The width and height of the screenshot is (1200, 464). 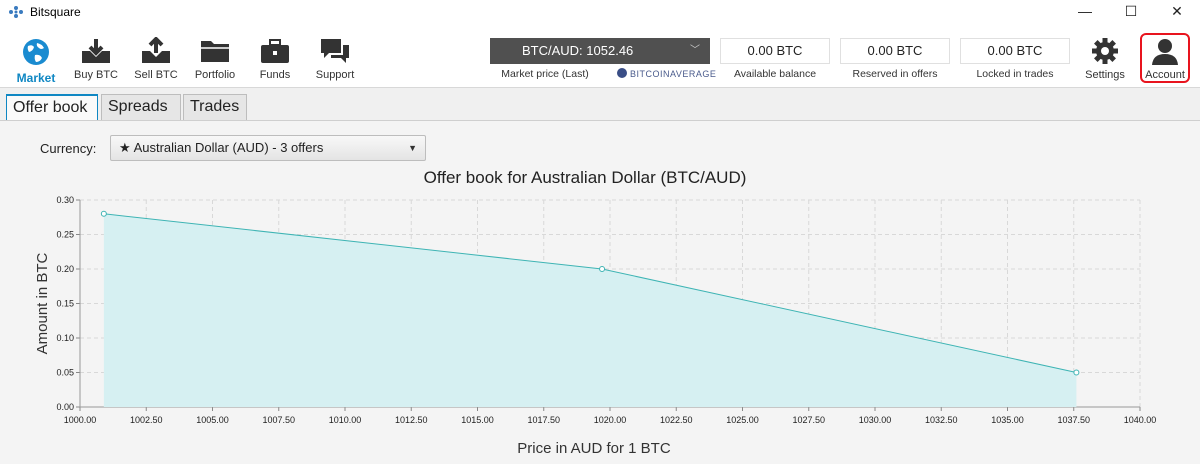 What do you see at coordinates (1015, 74) in the screenshot?
I see `locked-balance-label: Locked in trades` at bounding box center [1015, 74].